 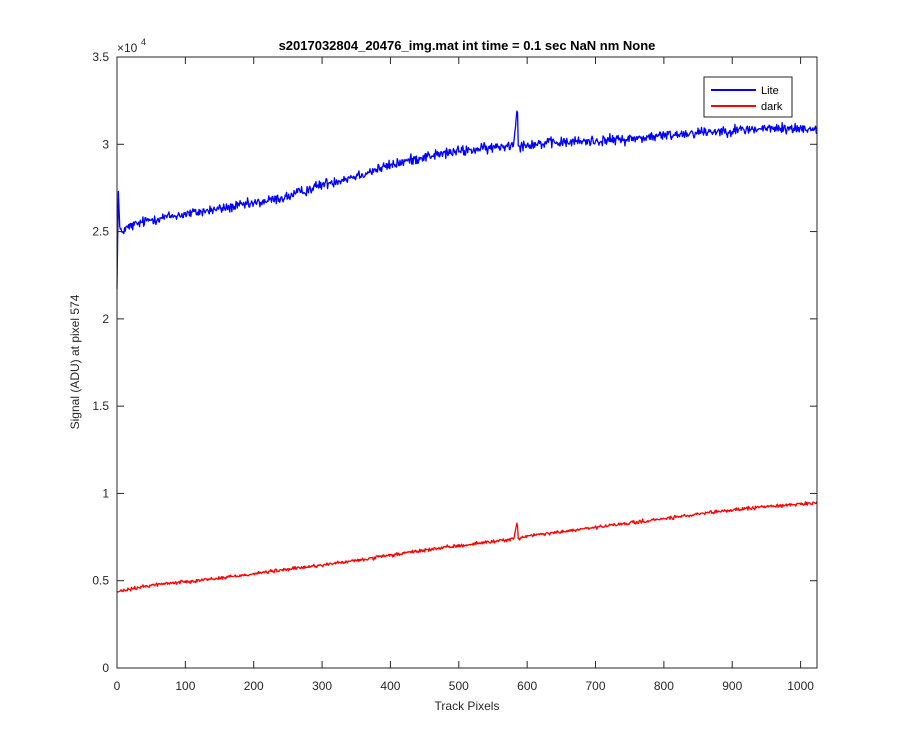 I want to click on y-tick-label: 3.5, so click(x=100, y=57).